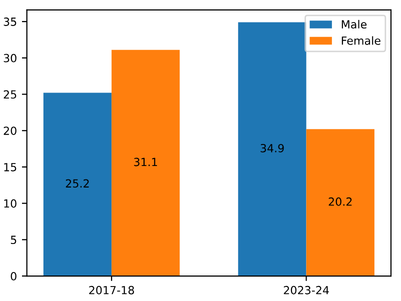  Describe the element at coordinates (10, 94) in the screenshot. I see `y-tick-label: 25` at that location.